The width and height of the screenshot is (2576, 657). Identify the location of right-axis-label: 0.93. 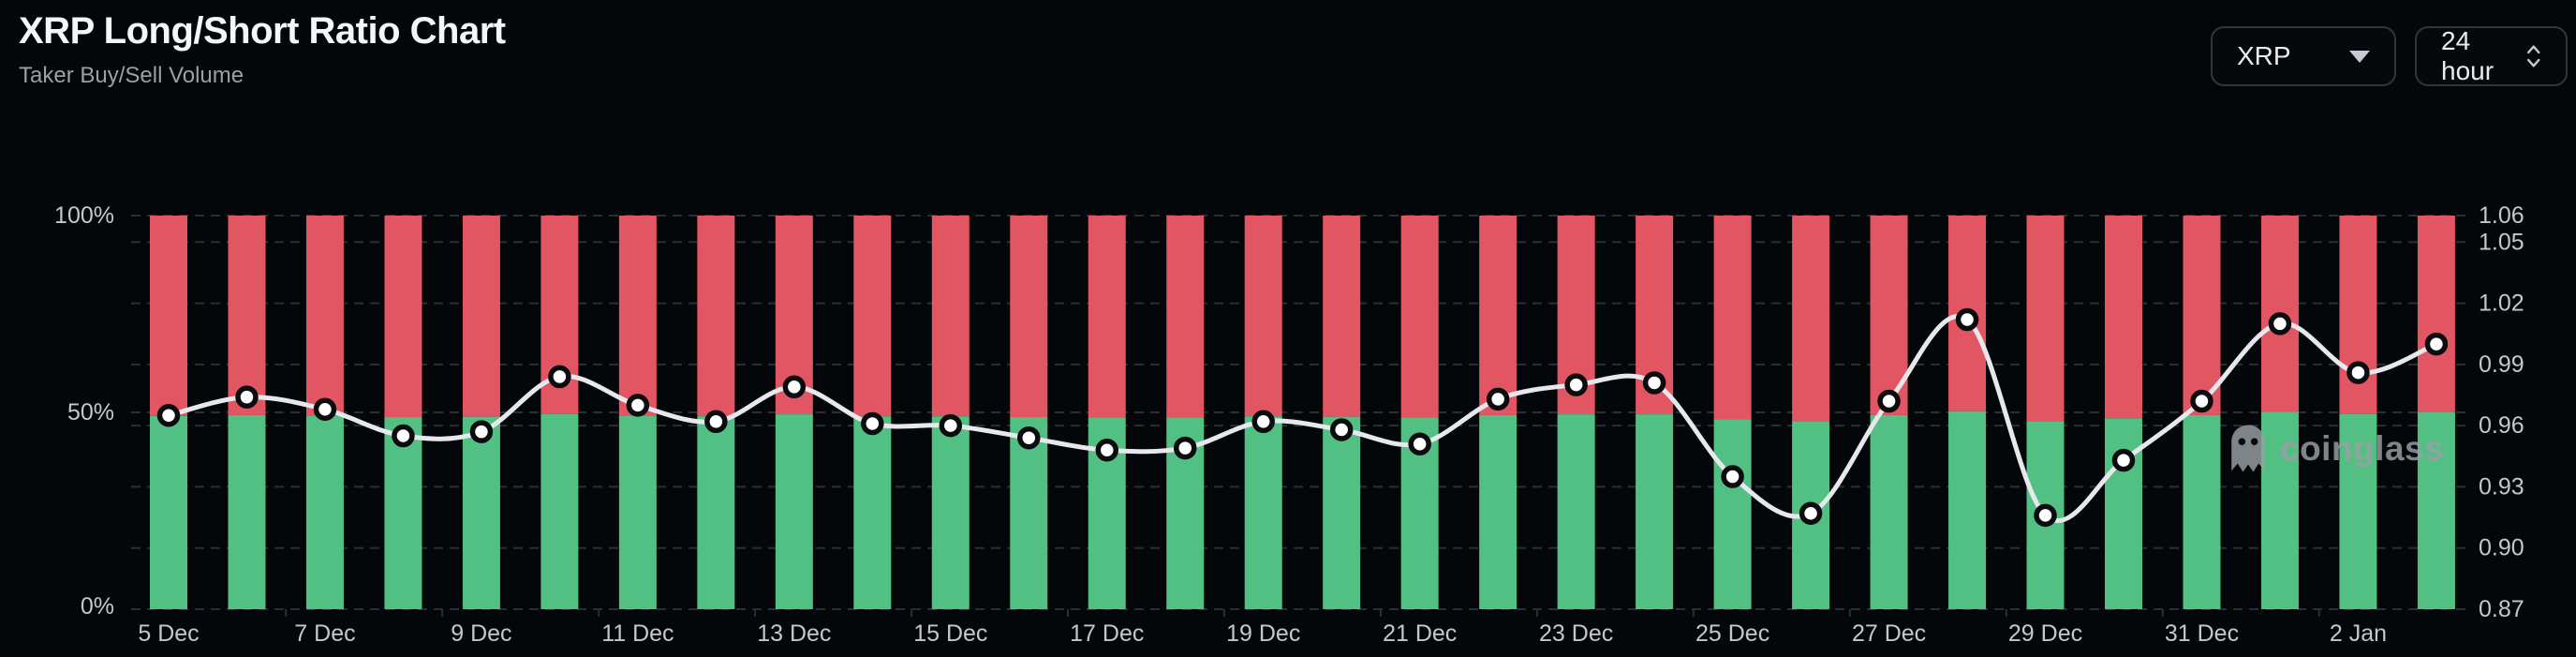
(2501, 486).